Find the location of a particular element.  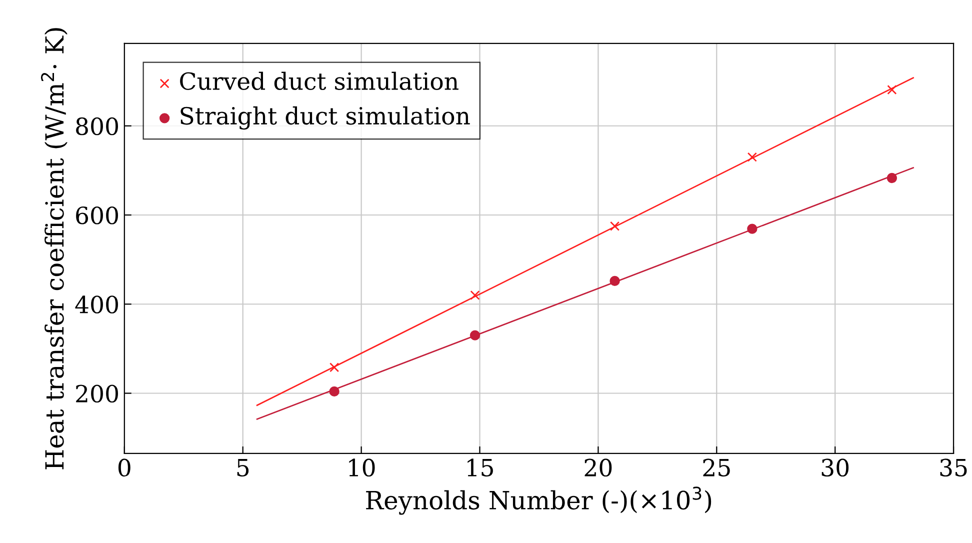

x-tick-label: 5 is located at coordinates (243, 467).